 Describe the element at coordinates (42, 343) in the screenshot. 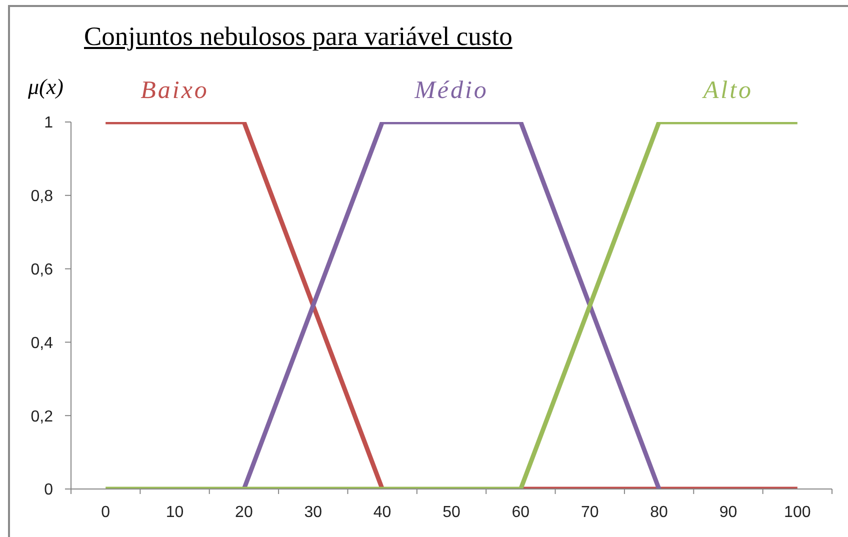

I see `y-tick-label: 0,4` at that location.